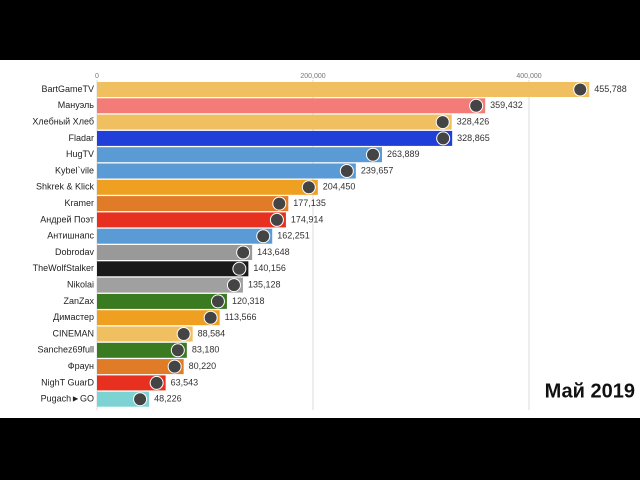 Image resolution: width=640 pixels, height=480 pixels. Describe the element at coordinates (403, 154) in the screenshot. I see `value-label: 263,889` at that location.